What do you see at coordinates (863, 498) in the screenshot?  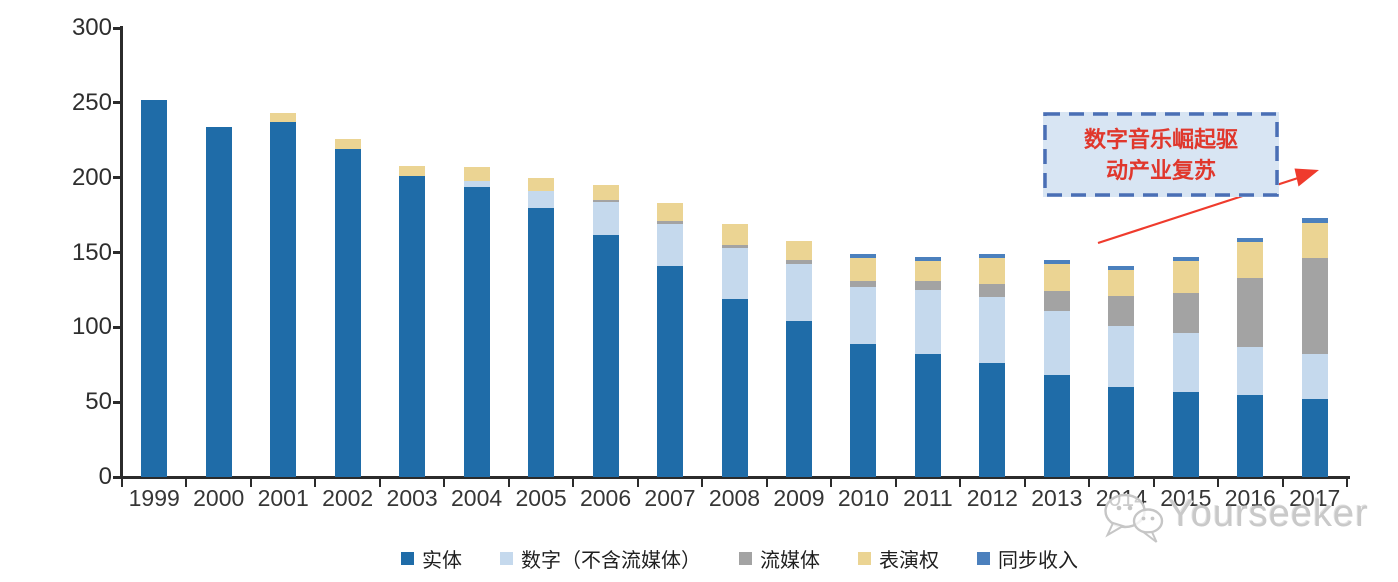 I see `x-tick-label: 2010` at bounding box center [863, 498].